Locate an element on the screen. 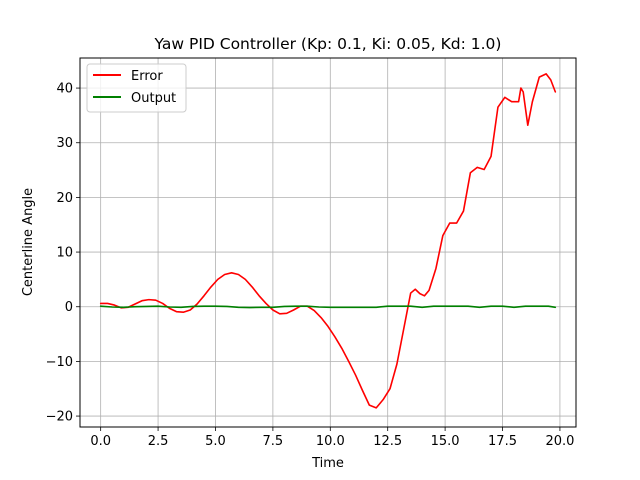  x-tick-label: 17.5 is located at coordinates (502, 441).